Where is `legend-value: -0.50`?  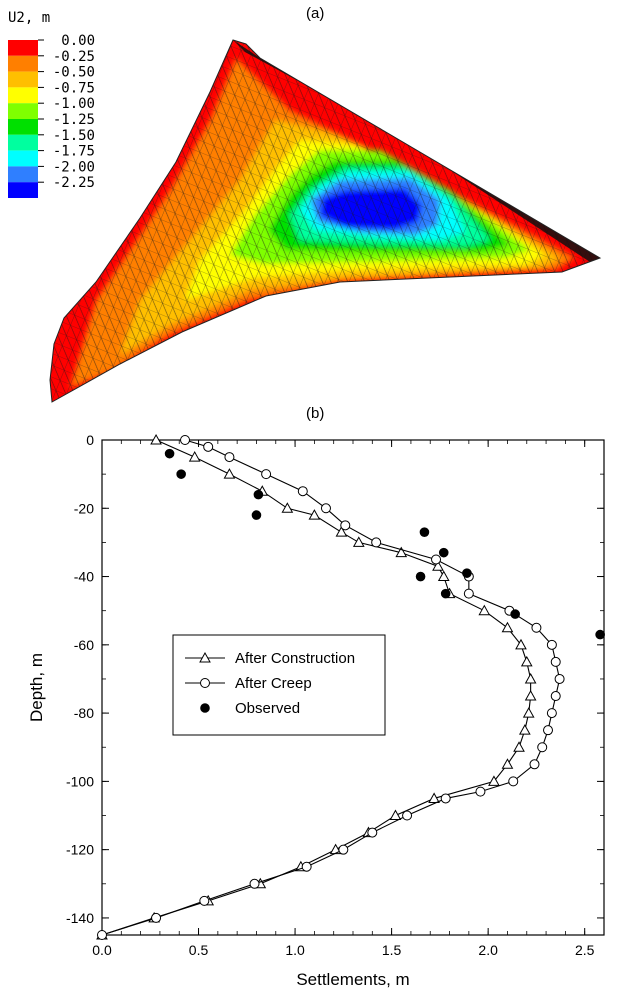 legend-value: -0.50 is located at coordinates (74, 73).